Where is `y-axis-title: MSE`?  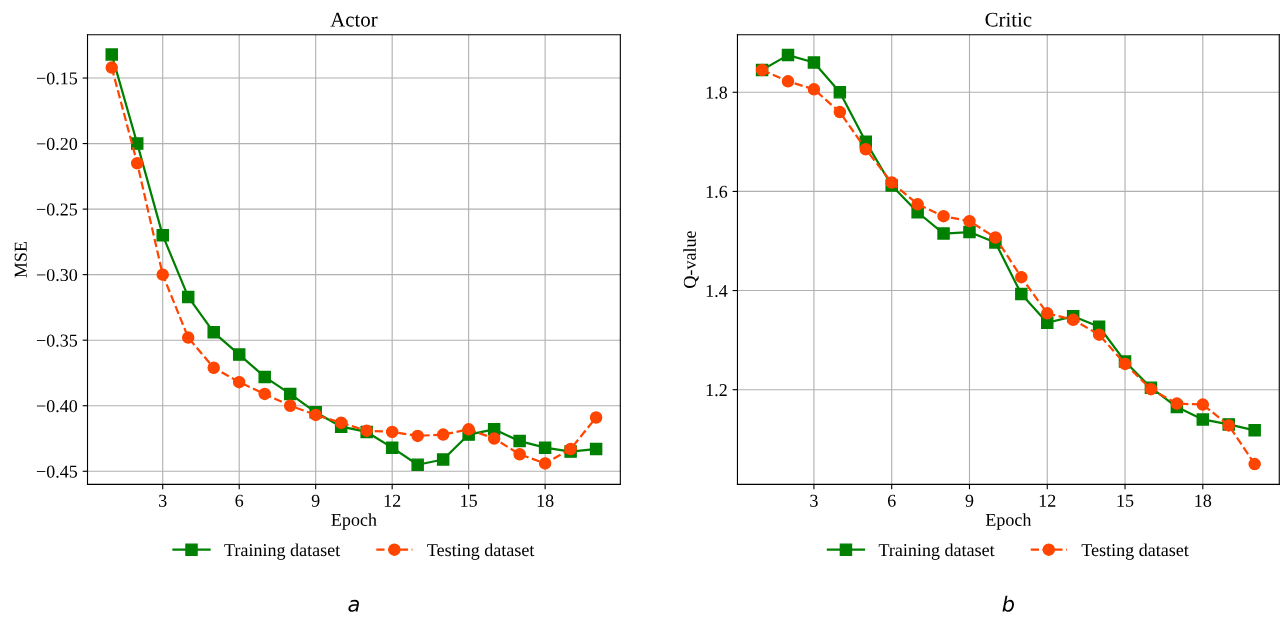 y-axis-title: MSE is located at coordinates (20, 259).